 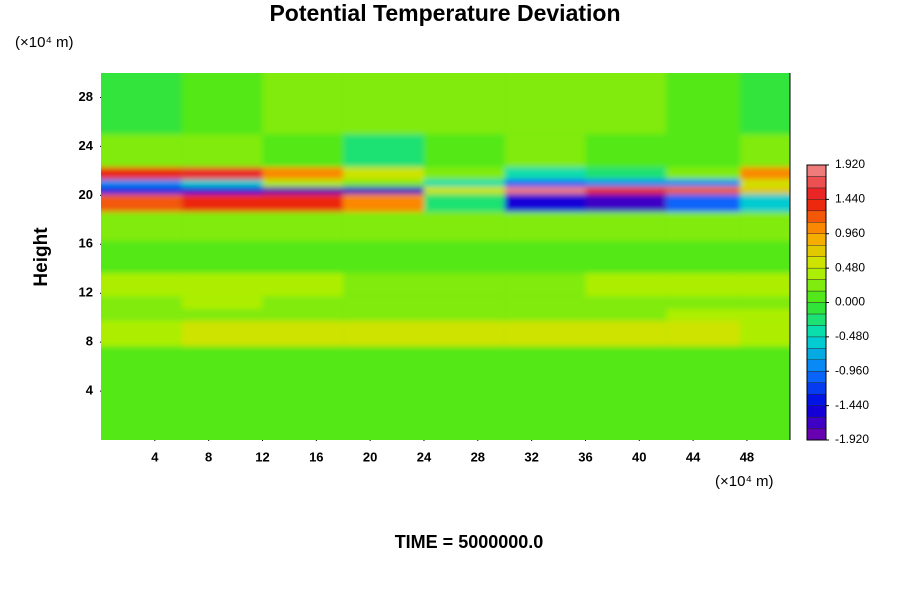 What do you see at coordinates (90, 390) in the screenshot?
I see `y-tick-label: 4` at bounding box center [90, 390].